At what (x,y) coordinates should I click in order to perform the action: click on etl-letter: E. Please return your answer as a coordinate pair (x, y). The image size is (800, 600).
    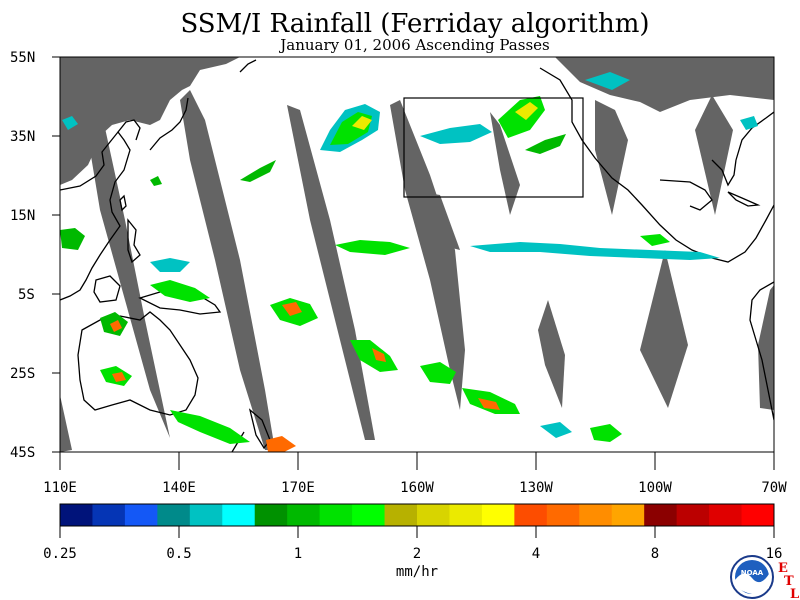
    Looking at the image, I should click on (783, 568).